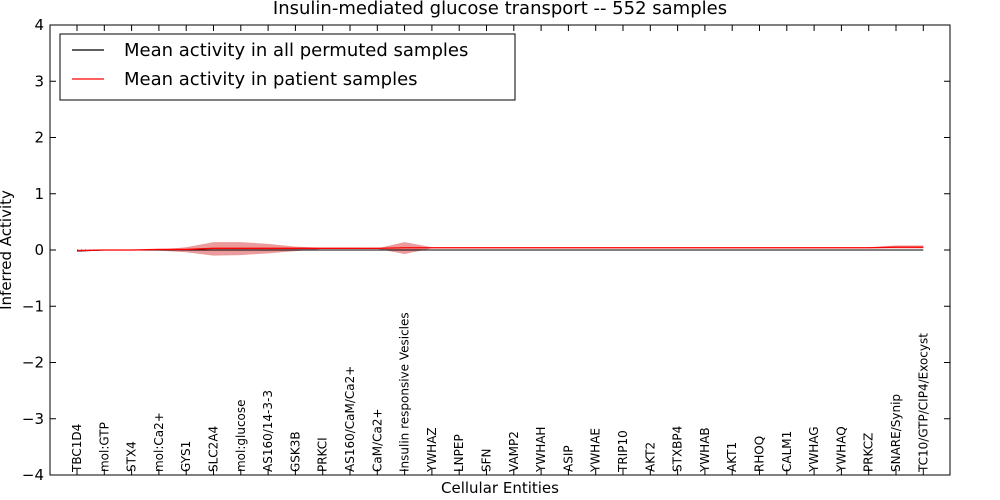 The height and width of the screenshot is (500, 1000). I want to click on x-tick-label: CaM/Ca2+, so click(377, 440).